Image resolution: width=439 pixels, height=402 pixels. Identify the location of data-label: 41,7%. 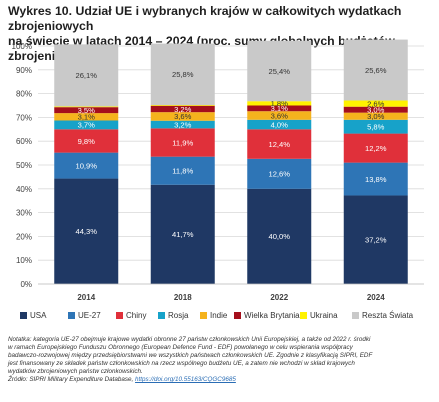
(183, 234).